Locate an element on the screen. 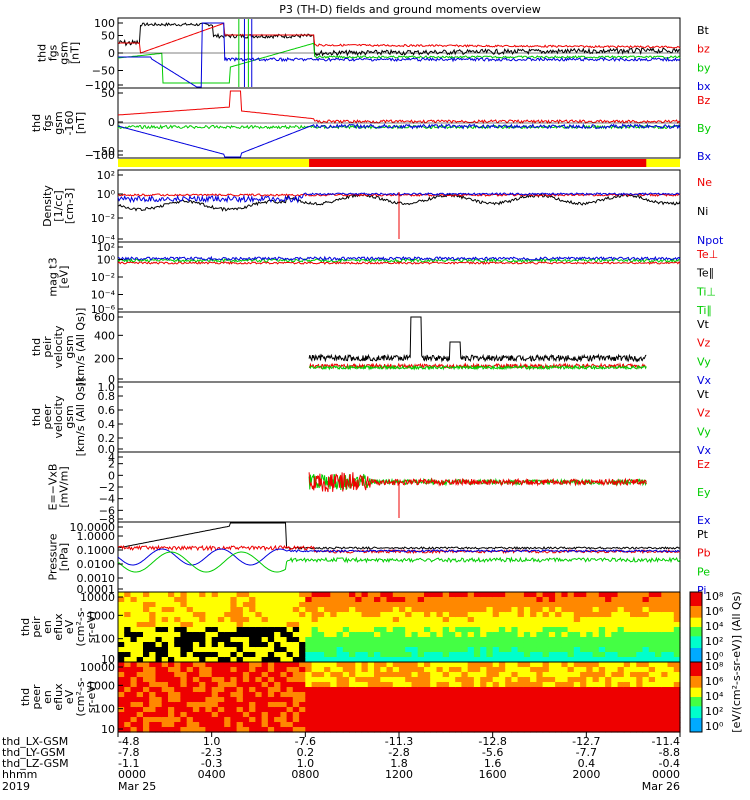 The height and width of the screenshot is (800, 750). x-row-label: thd_LY-GSM is located at coordinates (33, 752).